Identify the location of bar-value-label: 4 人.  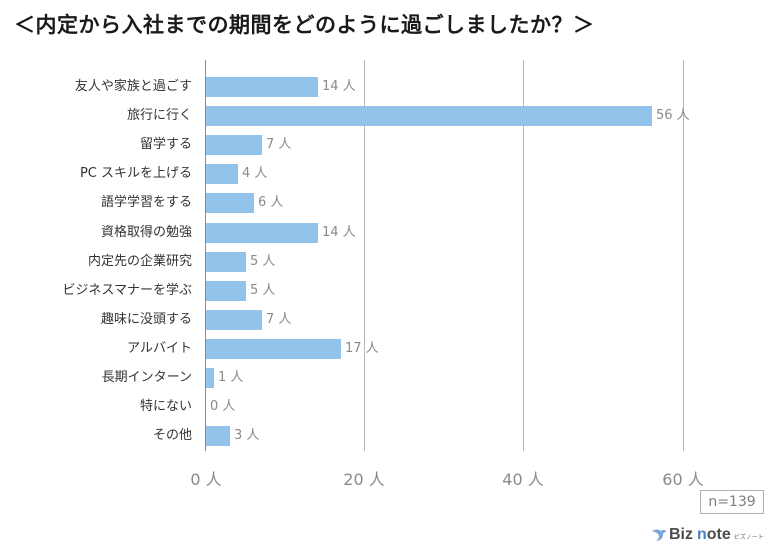
(255, 173).